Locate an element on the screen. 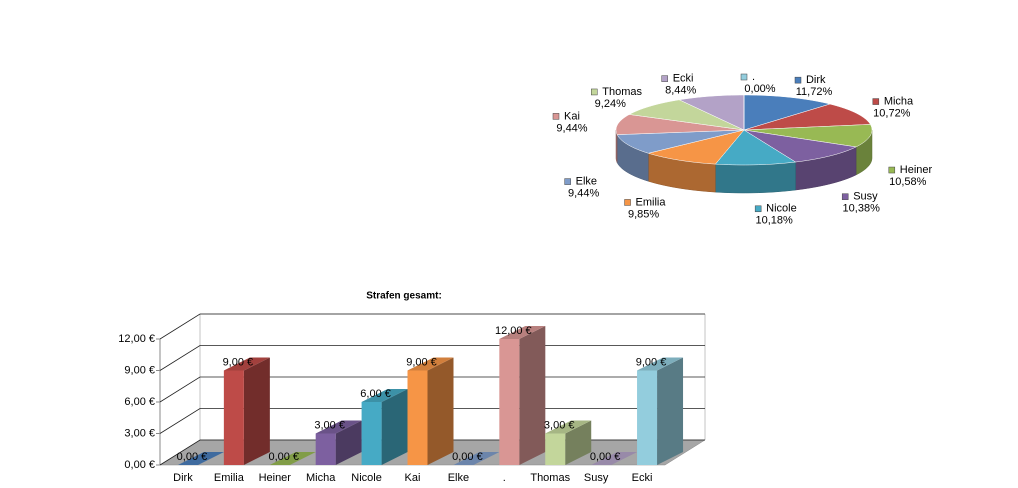 The image size is (1018, 488). slice-name: Kai is located at coordinates (572, 116).